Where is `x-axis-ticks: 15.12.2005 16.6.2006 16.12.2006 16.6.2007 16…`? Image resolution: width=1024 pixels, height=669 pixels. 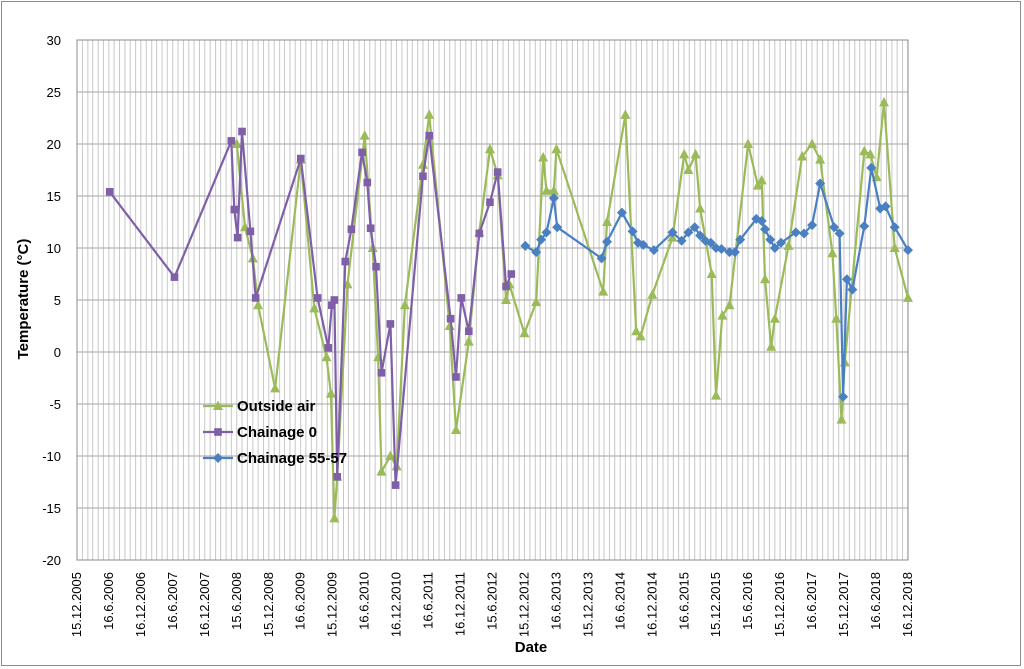 x-axis-ticks: 15.12.2005 16.6.2006 16.12.2006 16.6.2007 16… is located at coordinates (492, 604).